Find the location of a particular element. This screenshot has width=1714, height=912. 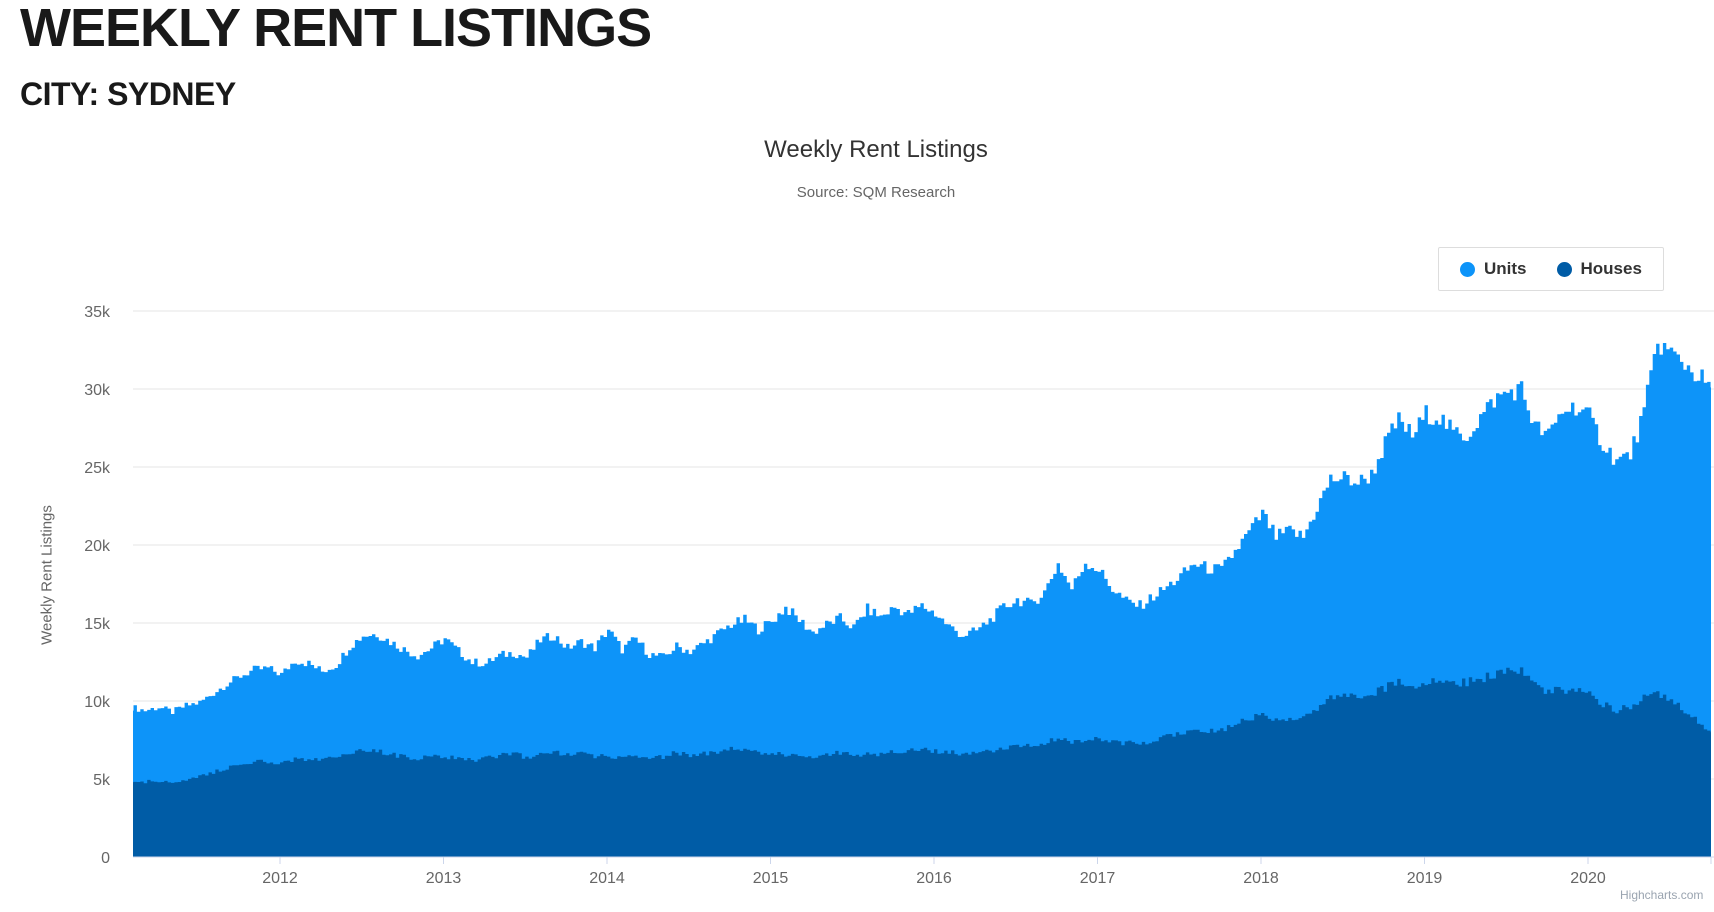

legend-item-units: Units is located at coordinates (1493, 269).